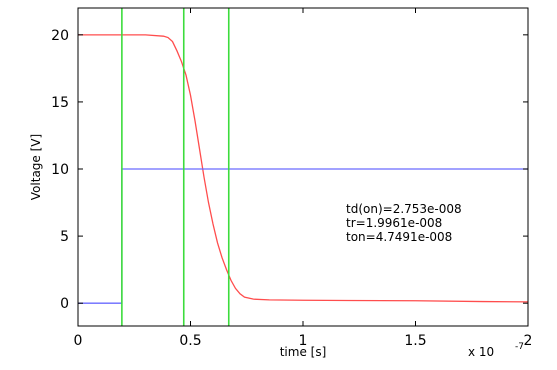 Image resolution: width=557 pixels, height=370 pixels. Describe the element at coordinates (78, 341) in the screenshot. I see `x-tick-label-0: 0` at that location.